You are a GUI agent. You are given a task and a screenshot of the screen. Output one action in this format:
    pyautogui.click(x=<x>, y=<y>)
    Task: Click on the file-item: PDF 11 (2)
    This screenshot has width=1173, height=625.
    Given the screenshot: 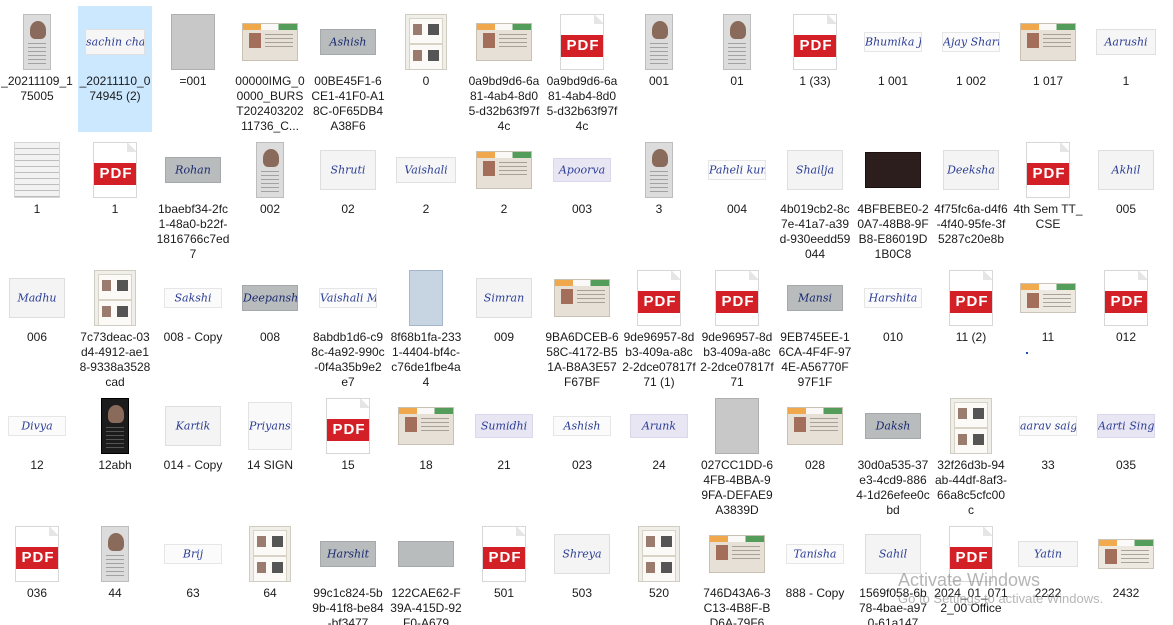 What is the action you would take?
    pyautogui.click(x=971, y=325)
    